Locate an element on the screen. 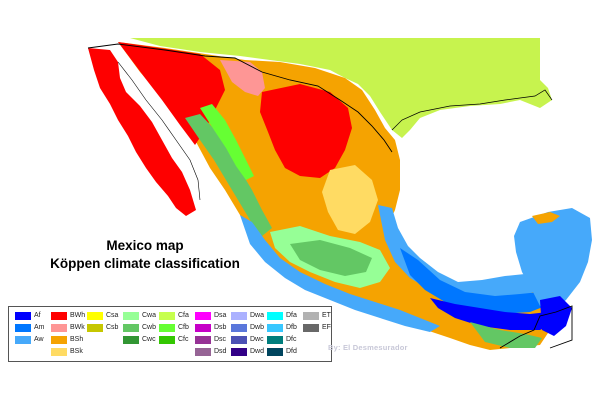 Image resolution: width=600 pixels, height=400 pixels. gulf-coast-am is located at coordinates (474, 281).